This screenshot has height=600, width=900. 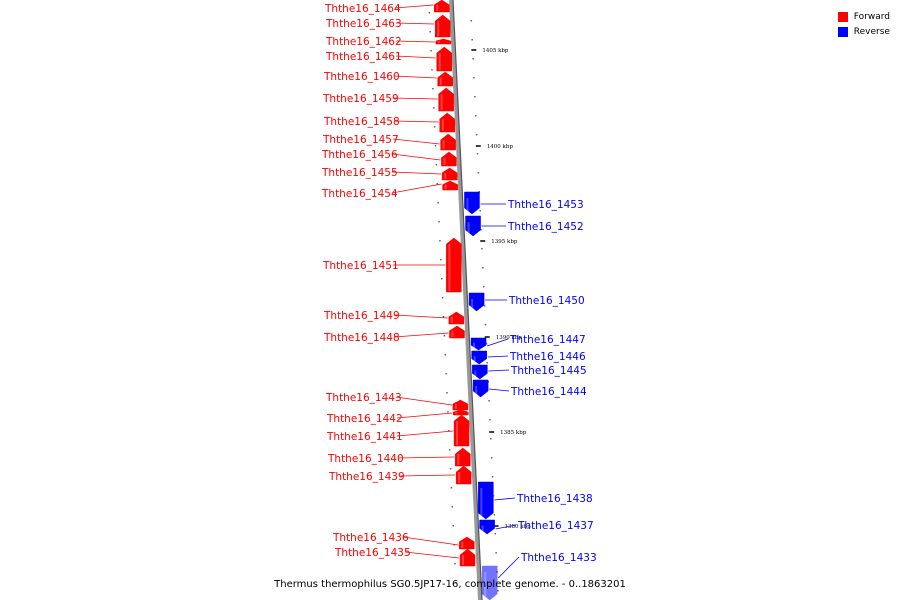 I want to click on axis-tick-label: 1390 kbp, so click(x=509, y=338).